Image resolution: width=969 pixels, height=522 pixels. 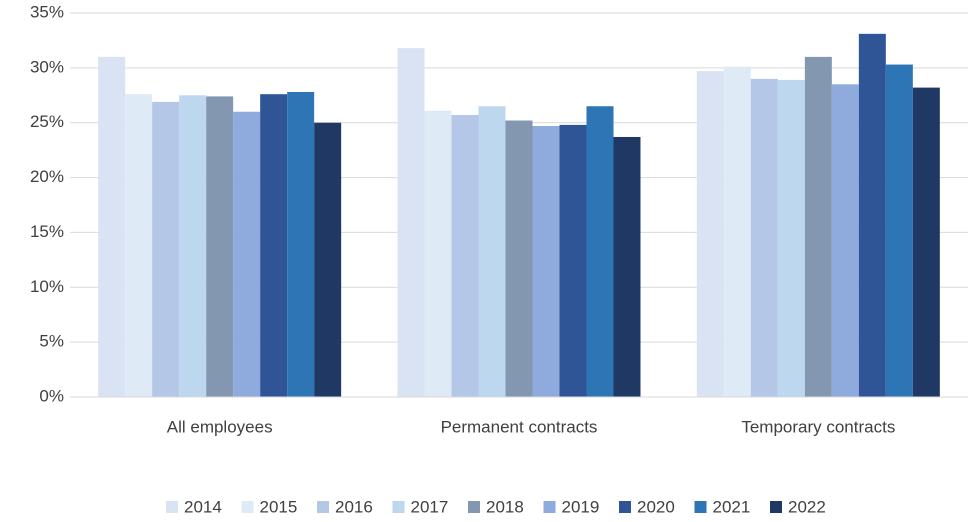 I want to click on legend-label: 2015, so click(x=279, y=506).